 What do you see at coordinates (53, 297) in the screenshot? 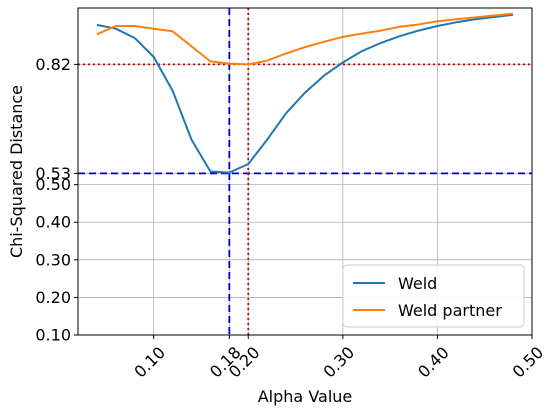
I see `y-tick-label: 0.20` at bounding box center [53, 297].